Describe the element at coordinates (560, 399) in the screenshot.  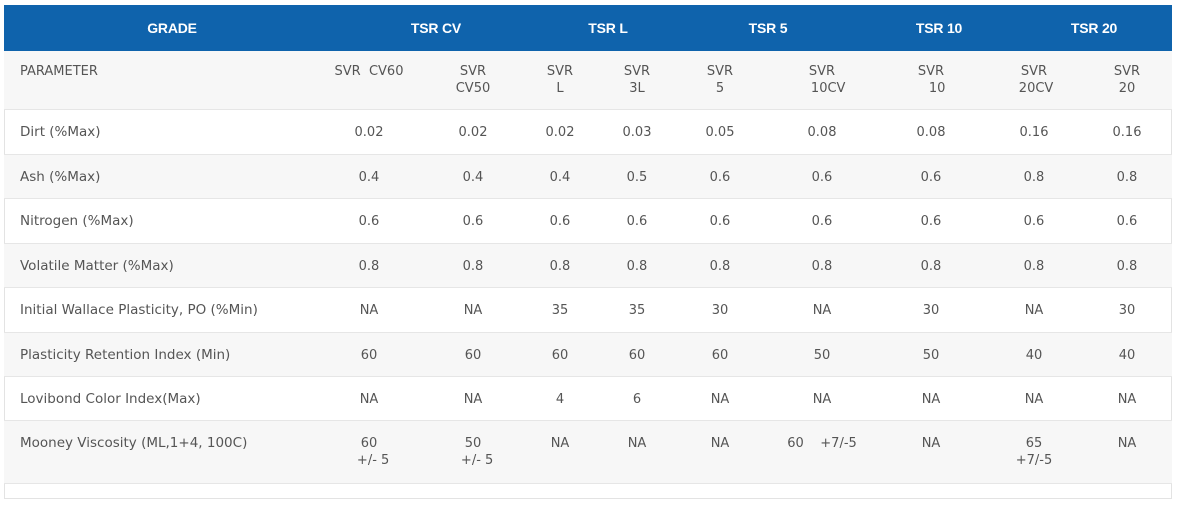
I see `value-cell: 4` at that location.